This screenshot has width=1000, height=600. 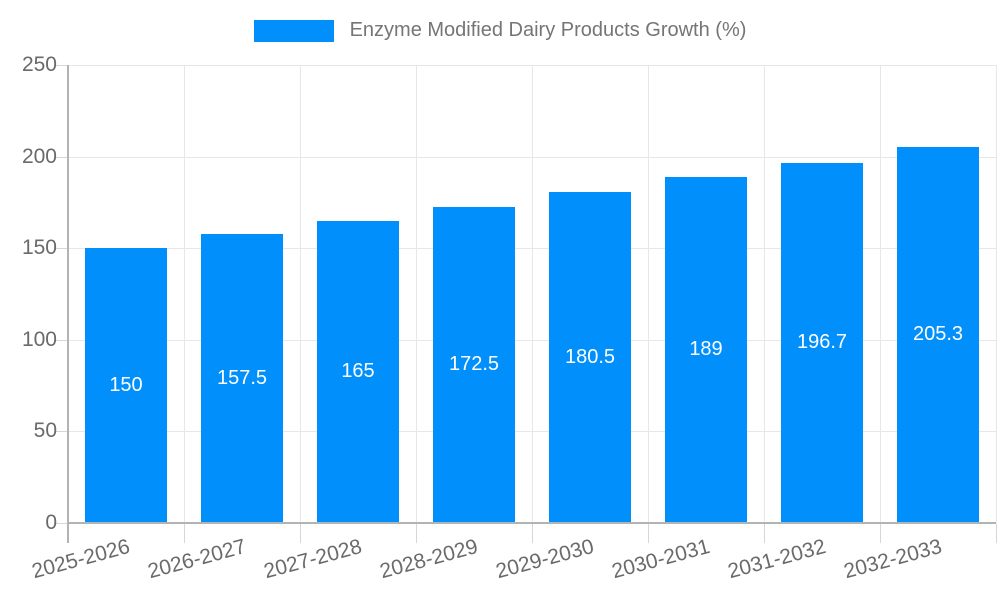 I want to click on x-tick-label: 2028-2029, so click(x=428, y=559).